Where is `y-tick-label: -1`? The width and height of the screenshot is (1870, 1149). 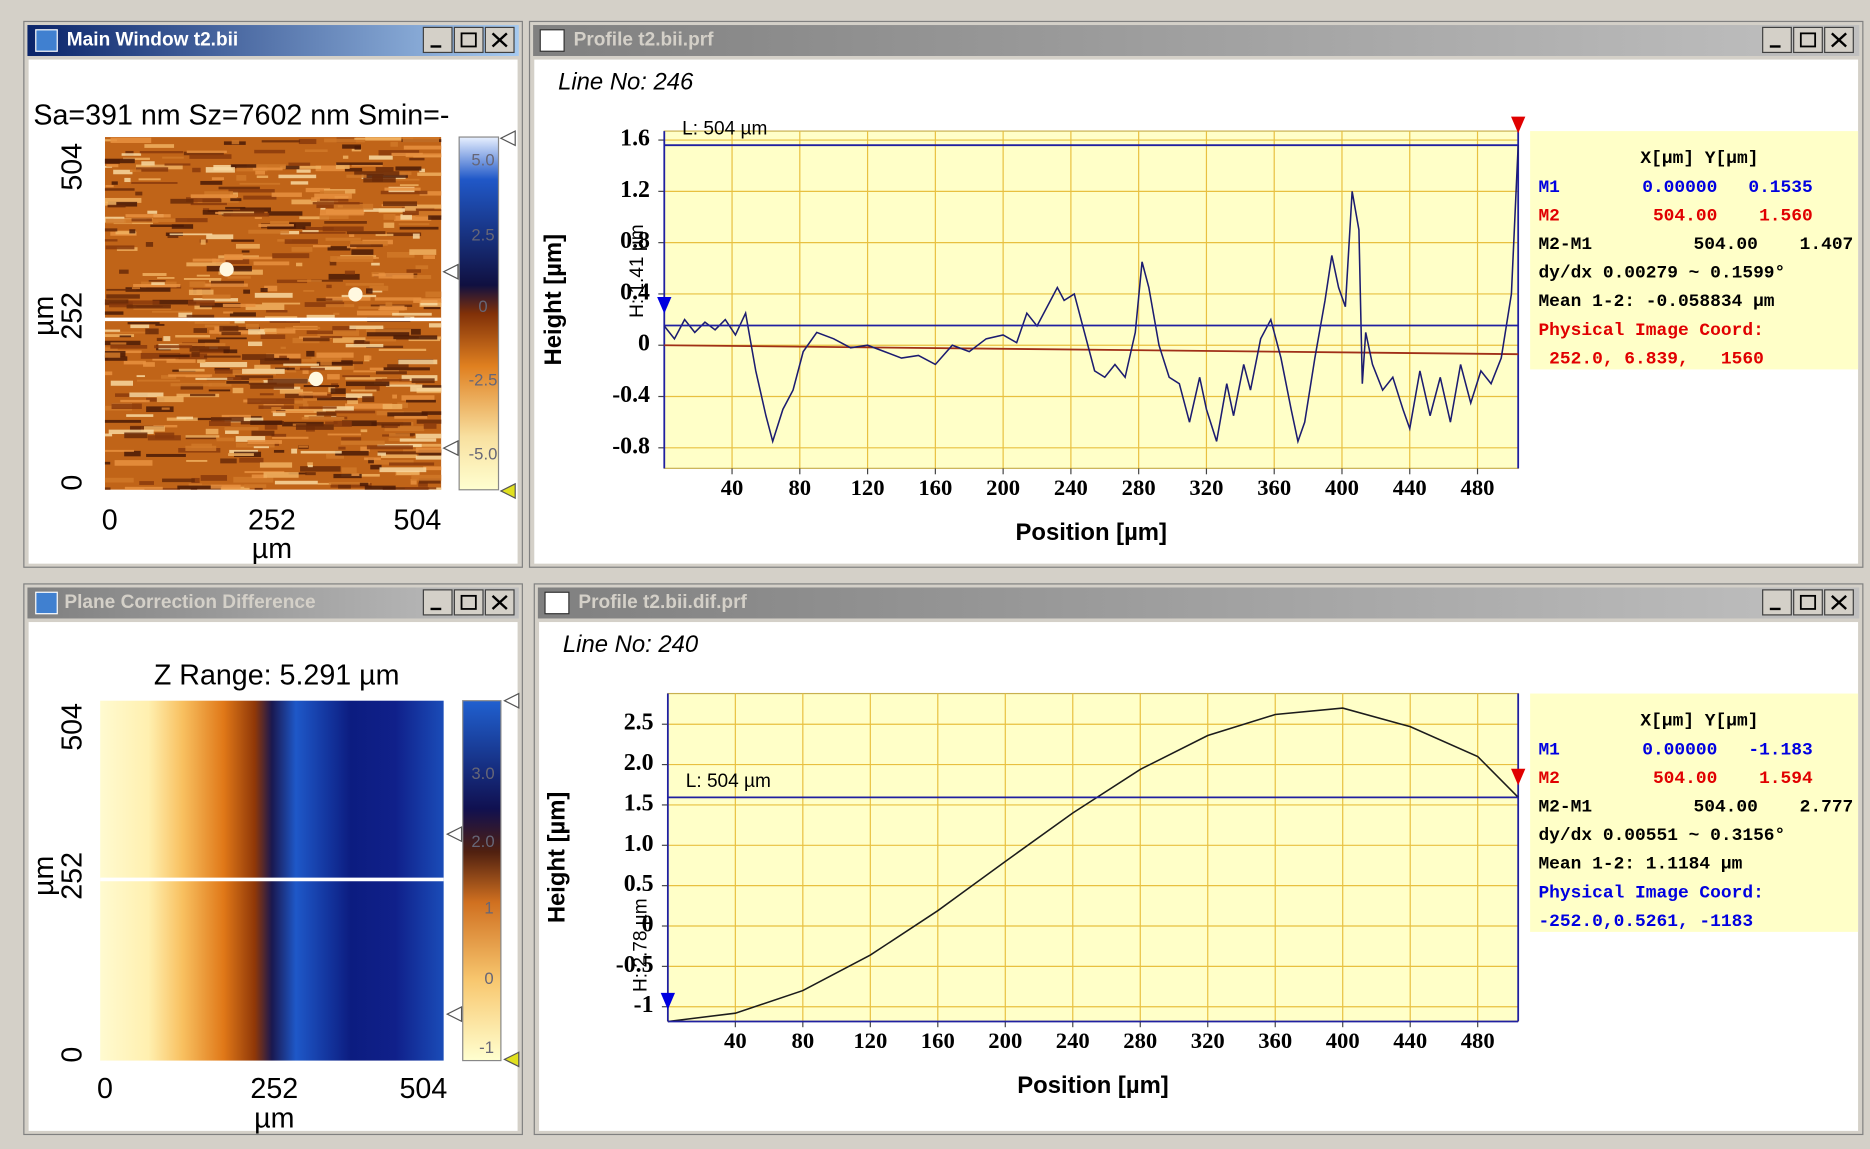
y-tick-label: -1 is located at coordinates (644, 1005).